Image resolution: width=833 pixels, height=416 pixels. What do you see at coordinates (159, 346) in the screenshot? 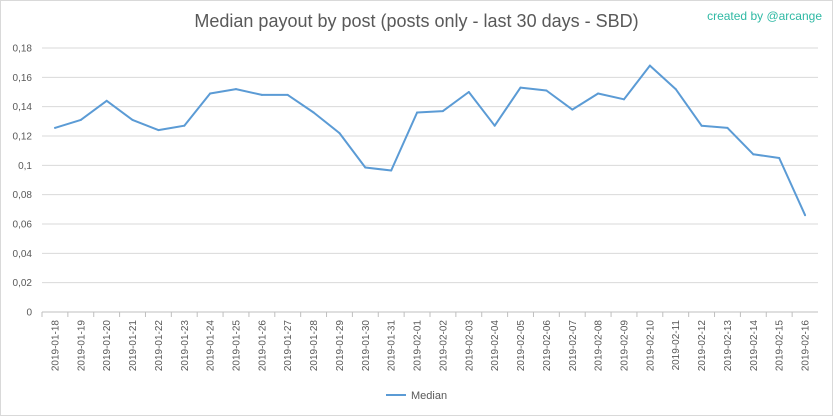
I see `x-tick-label: 2019-01-22` at bounding box center [159, 346].